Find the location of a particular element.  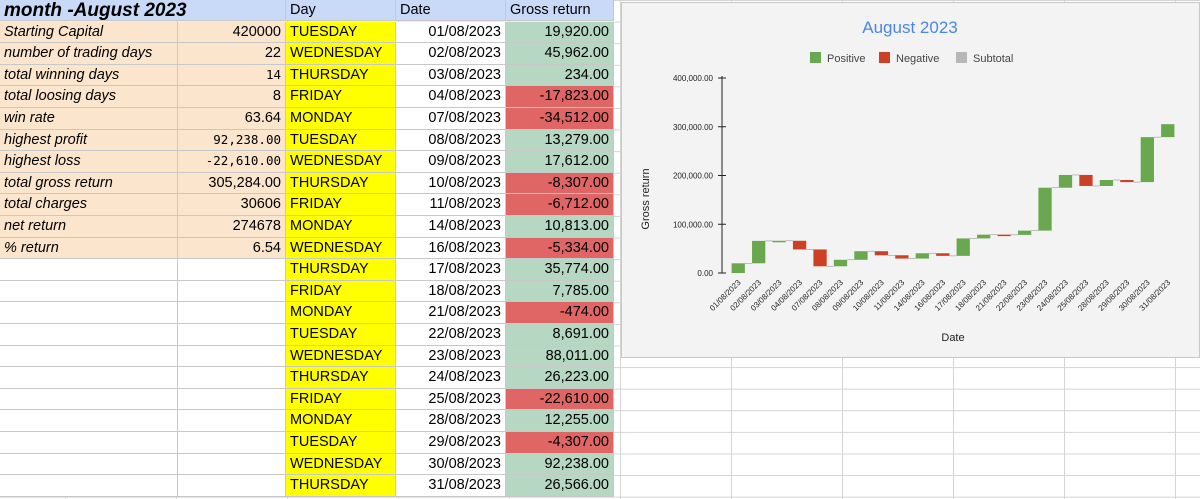

gross-return-cell: 92,238.00 is located at coordinates (560, 464).